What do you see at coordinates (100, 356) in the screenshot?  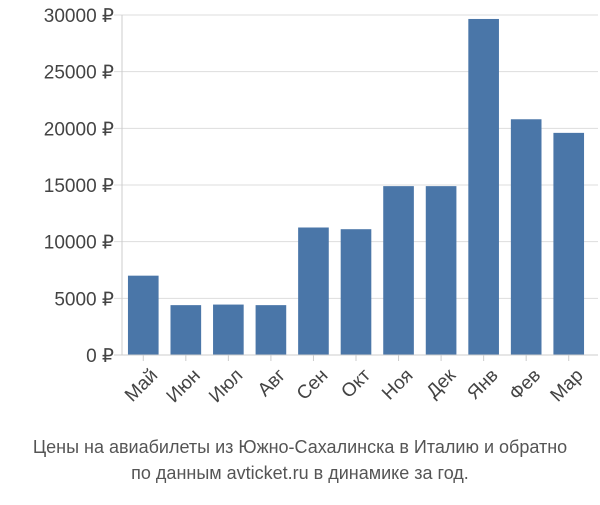 I see `y-tick-label: 0 ₽` at bounding box center [100, 356].